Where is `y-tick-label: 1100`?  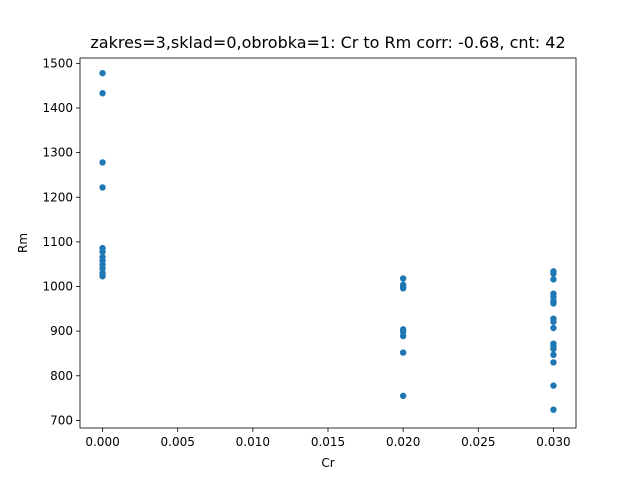
y-tick-label: 1100 is located at coordinates (57, 242).